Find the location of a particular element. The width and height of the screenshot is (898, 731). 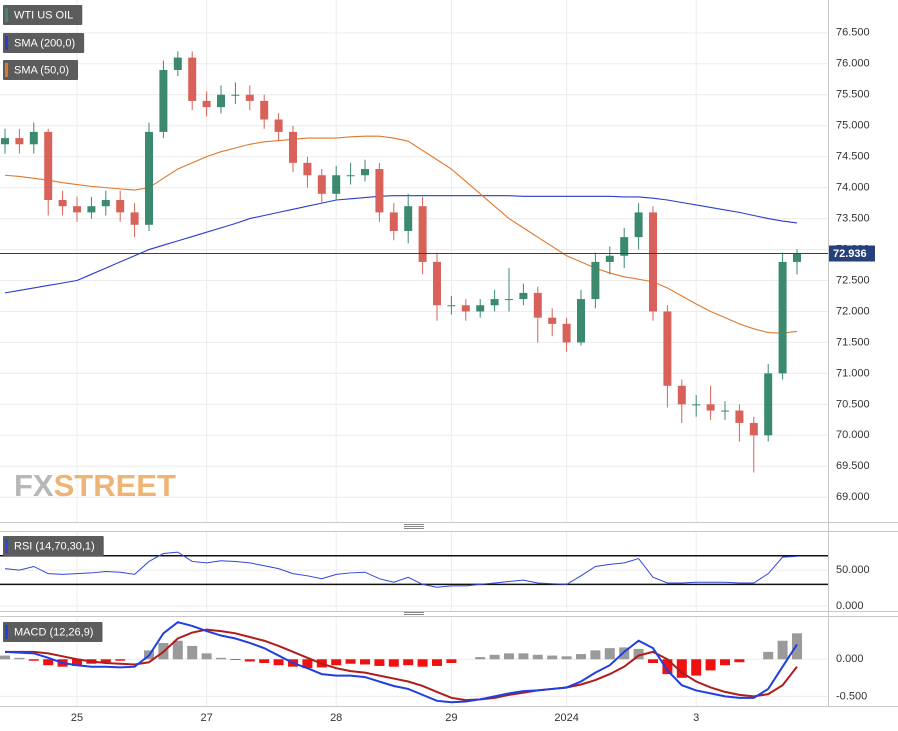

watermark: FXSTREET is located at coordinates (95, 485).